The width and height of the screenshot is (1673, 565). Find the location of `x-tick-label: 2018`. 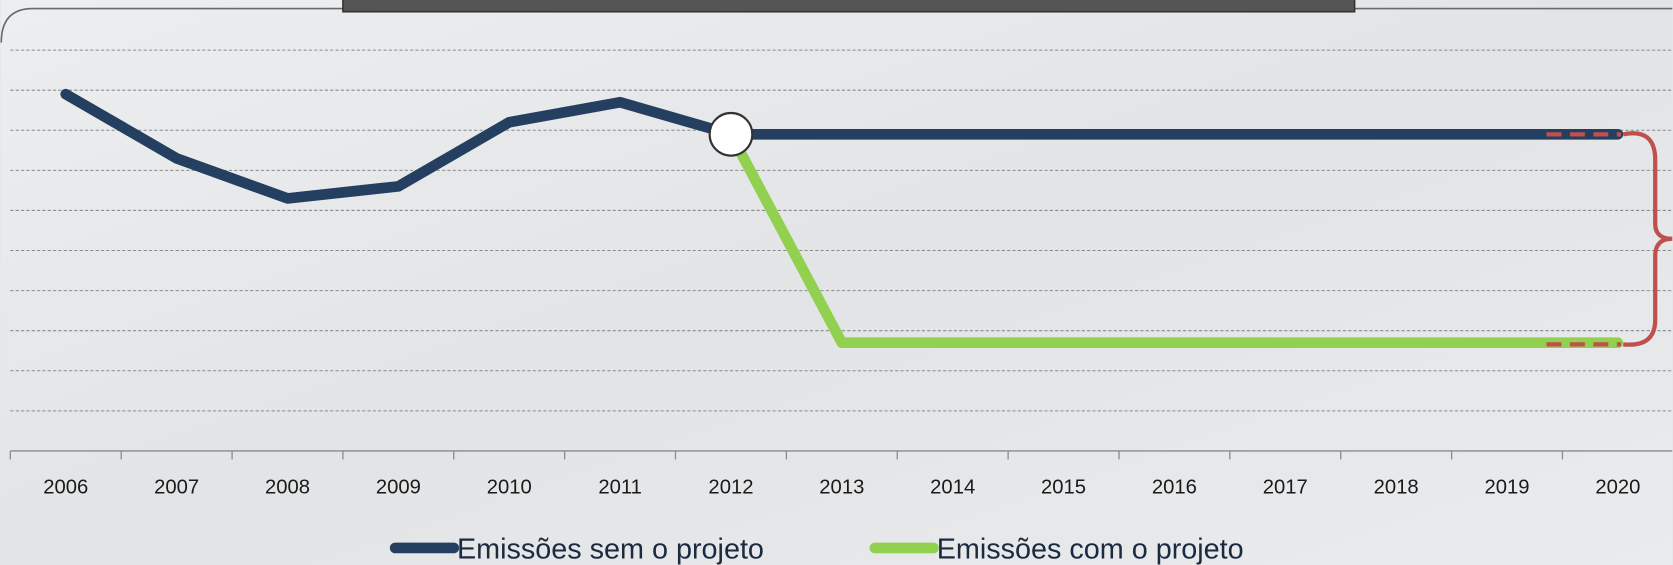

x-tick-label: 2018 is located at coordinates (1396, 488).